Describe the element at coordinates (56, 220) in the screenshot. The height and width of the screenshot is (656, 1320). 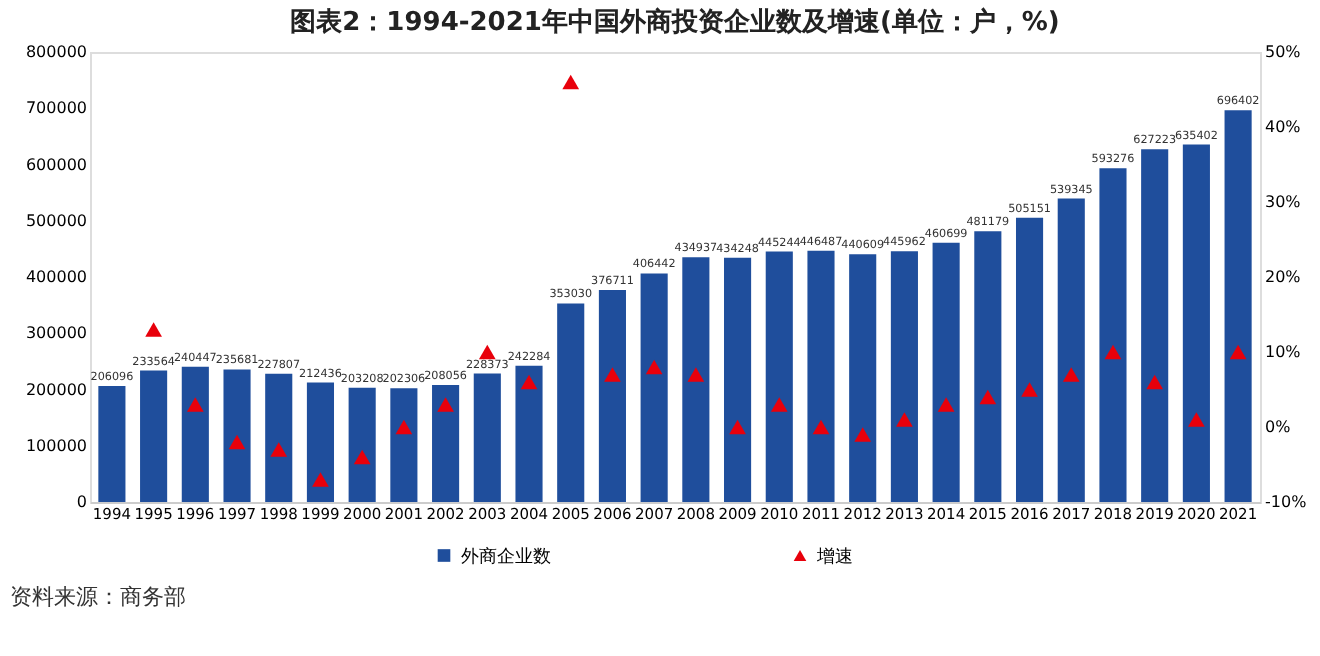
I see `y-tick-label: 500000` at that location.